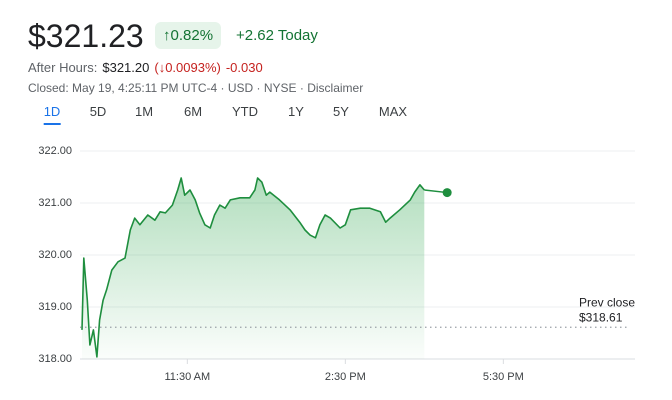  What do you see at coordinates (393, 111) in the screenshot?
I see `range-tab: MAX` at bounding box center [393, 111].